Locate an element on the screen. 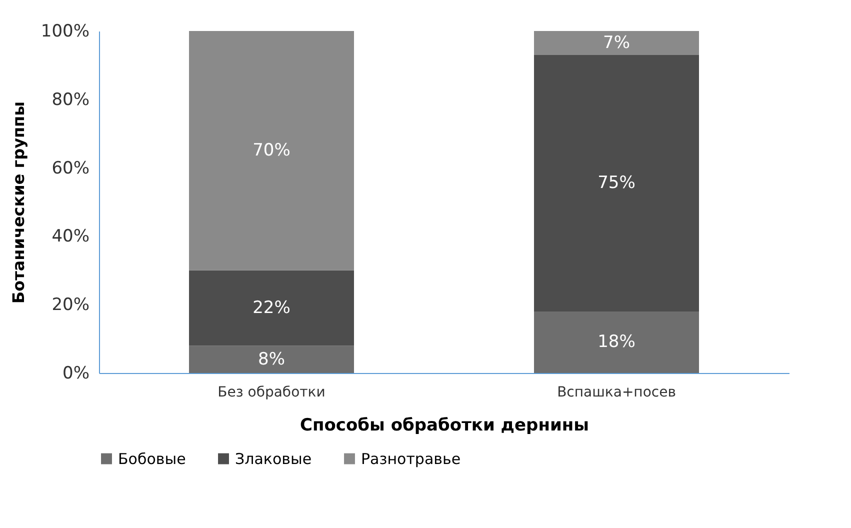 This screenshot has height=528, width=851. data-label: 75% is located at coordinates (617, 183).